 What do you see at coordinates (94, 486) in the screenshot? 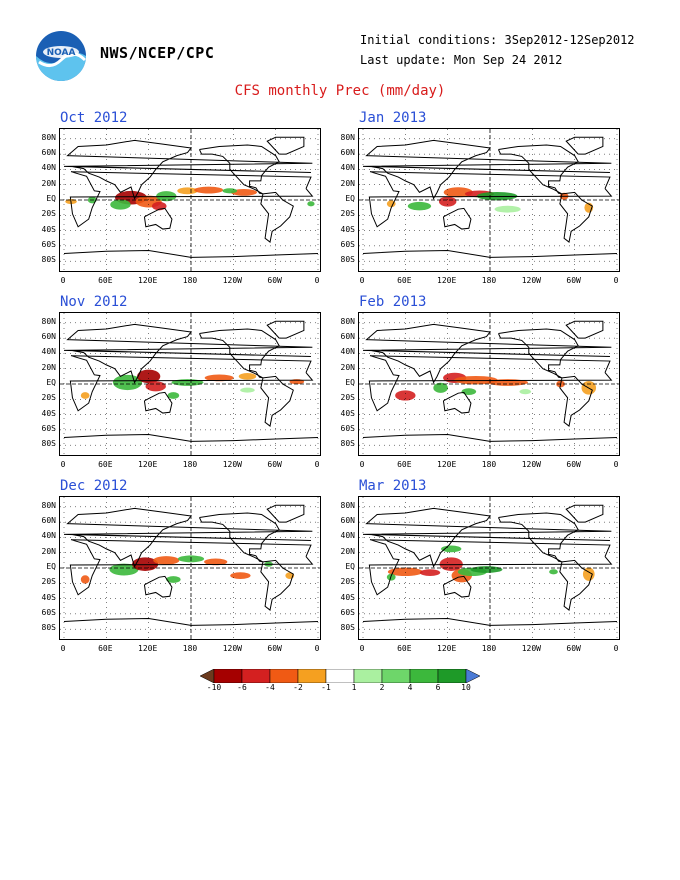
I see `panel-title: Dec 2012` at bounding box center [94, 486].